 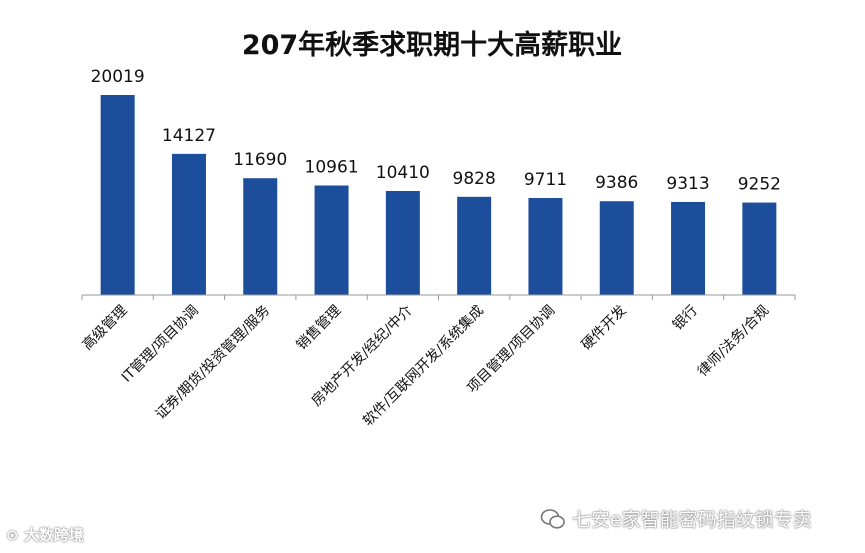 I want to click on value-label-7: 9386, so click(x=616, y=183).